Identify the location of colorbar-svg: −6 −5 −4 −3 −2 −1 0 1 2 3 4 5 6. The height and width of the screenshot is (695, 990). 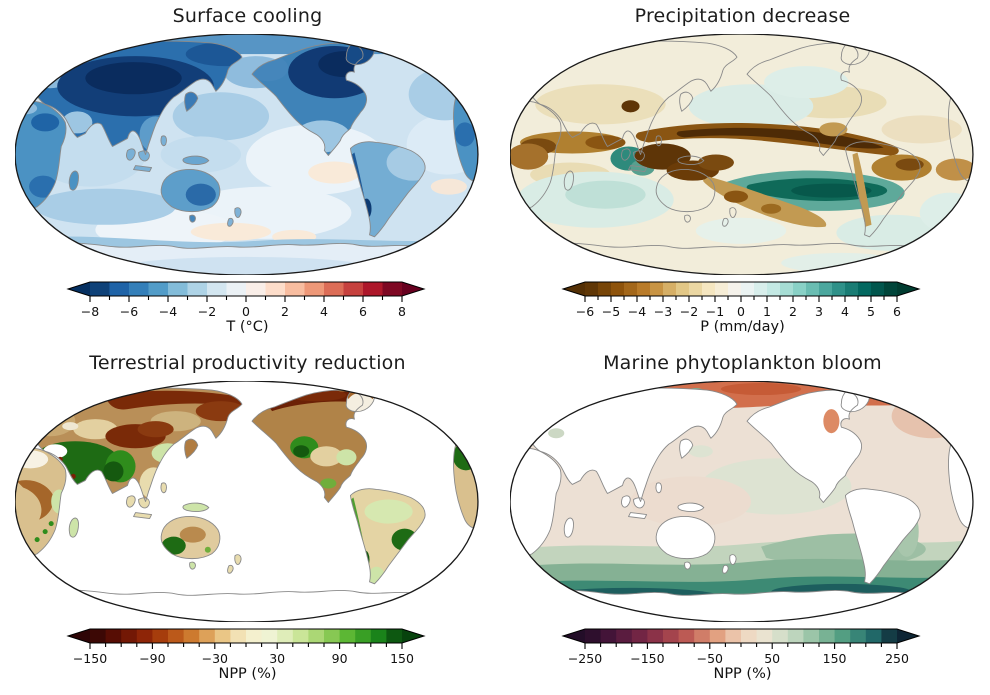
(741, 300).